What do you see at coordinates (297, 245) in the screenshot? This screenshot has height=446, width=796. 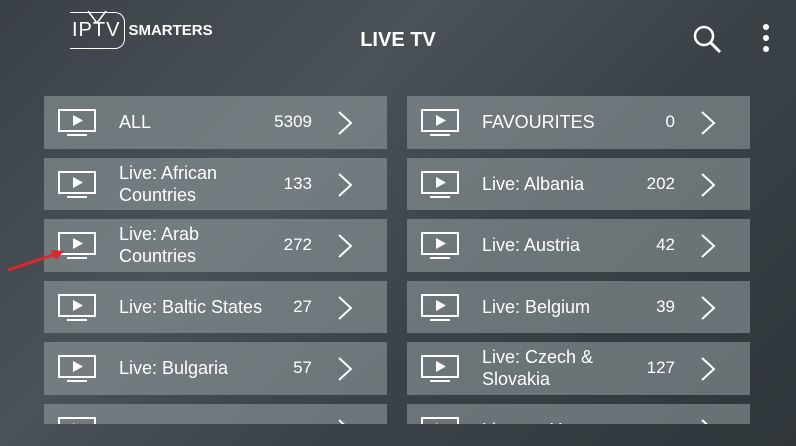 I see `category-count: 272` at bounding box center [297, 245].